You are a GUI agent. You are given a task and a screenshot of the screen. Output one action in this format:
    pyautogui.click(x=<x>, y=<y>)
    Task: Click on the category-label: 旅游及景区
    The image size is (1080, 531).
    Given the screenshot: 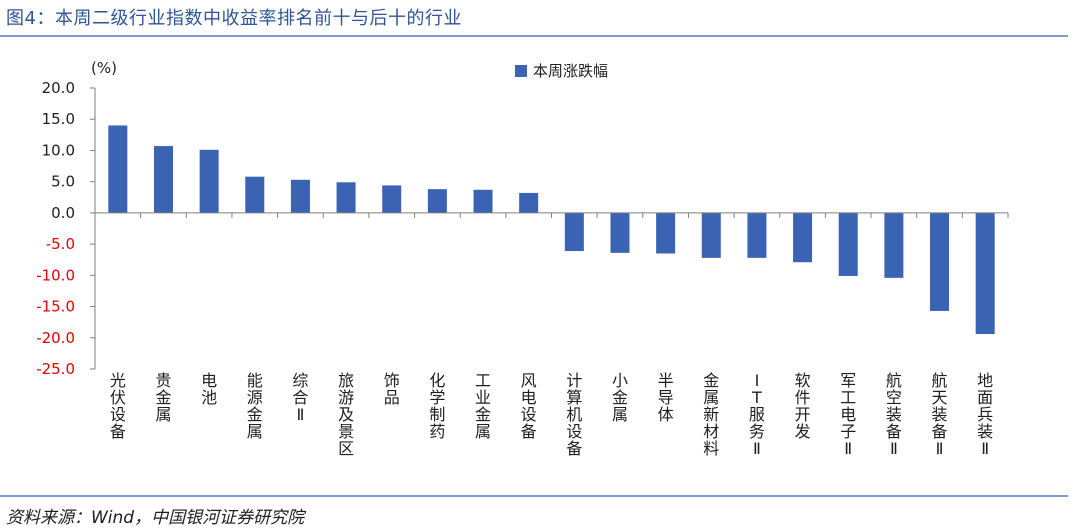 What is the action you would take?
    pyautogui.click(x=346, y=414)
    